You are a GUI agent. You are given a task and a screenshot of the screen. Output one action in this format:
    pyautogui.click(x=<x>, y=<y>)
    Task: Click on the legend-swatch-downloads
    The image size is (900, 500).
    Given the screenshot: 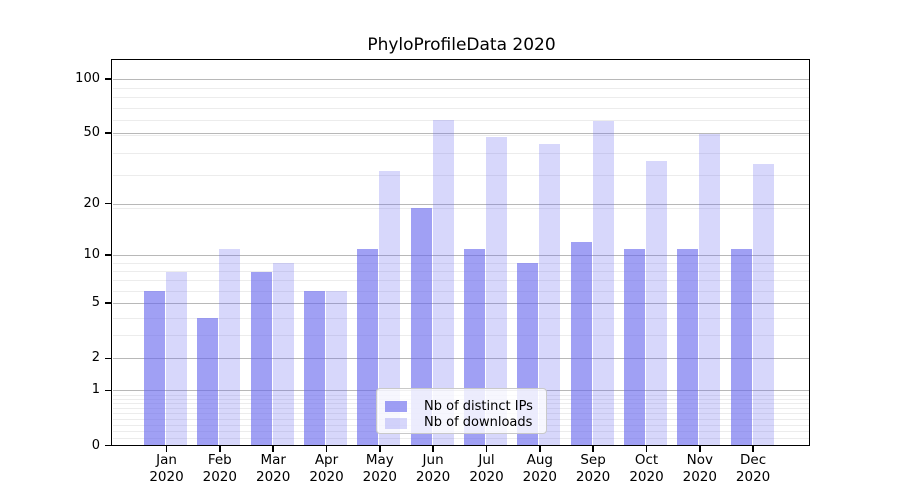 What is the action you would take?
    pyautogui.click(x=396, y=423)
    